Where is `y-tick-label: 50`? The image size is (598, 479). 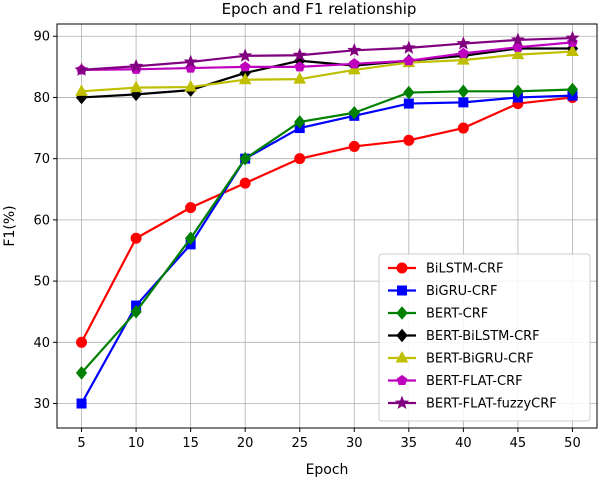
y-tick-label: 50 is located at coordinates (41, 282).